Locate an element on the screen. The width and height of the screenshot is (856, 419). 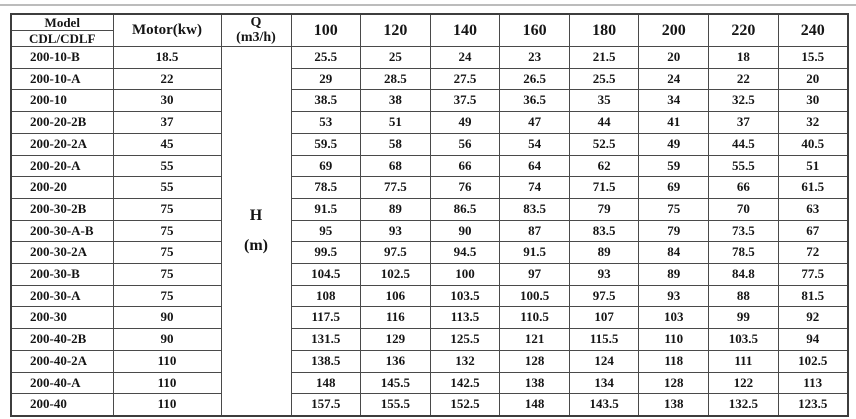
table-row: 200-20-2B 37 53 51 49 47 44 41 37 32 is located at coordinates (429, 122).